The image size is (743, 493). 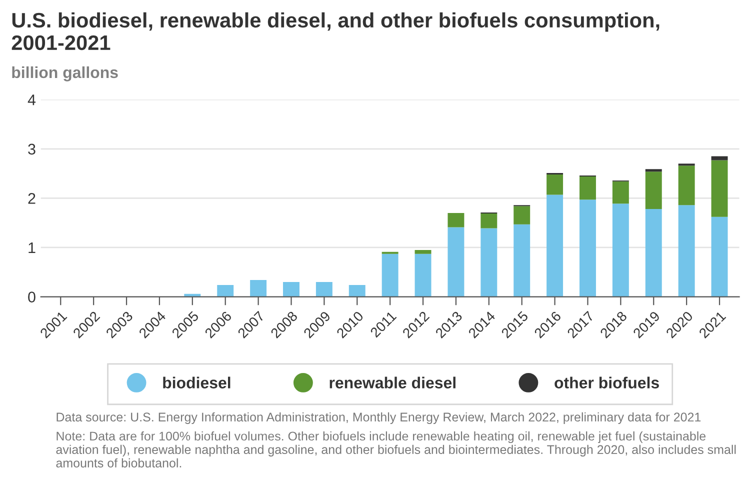 What do you see at coordinates (393, 382) in the screenshot?
I see `legend-label: renewable diesel` at bounding box center [393, 382].